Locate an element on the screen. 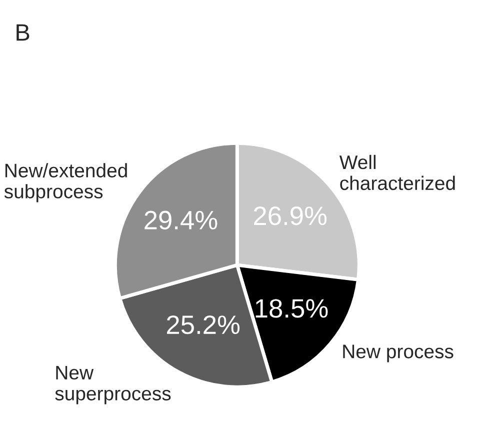 This screenshot has height=431, width=490. slice-label: Well characterized is located at coordinates (397, 172).